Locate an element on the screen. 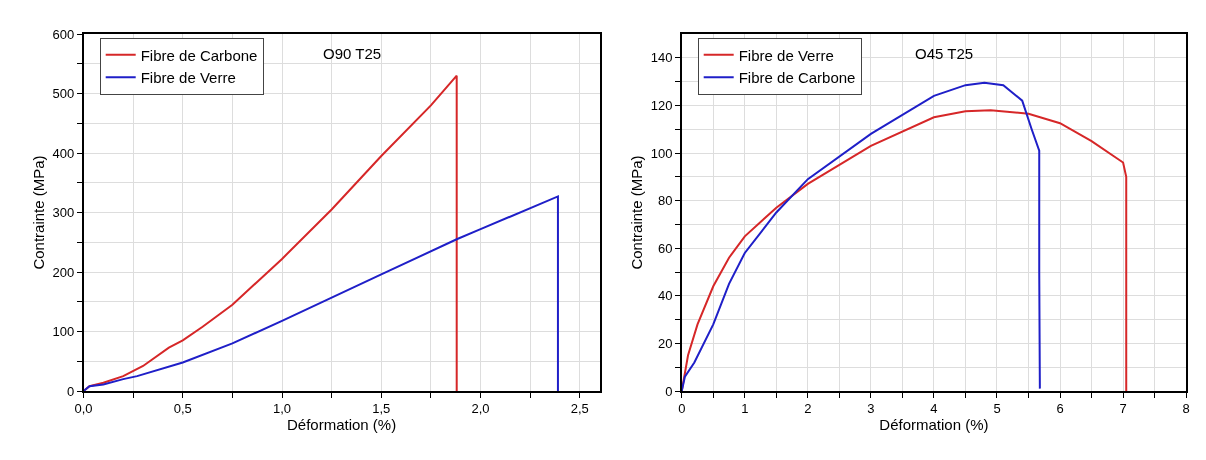  x-tick-label: 8 is located at coordinates (1186, 409).